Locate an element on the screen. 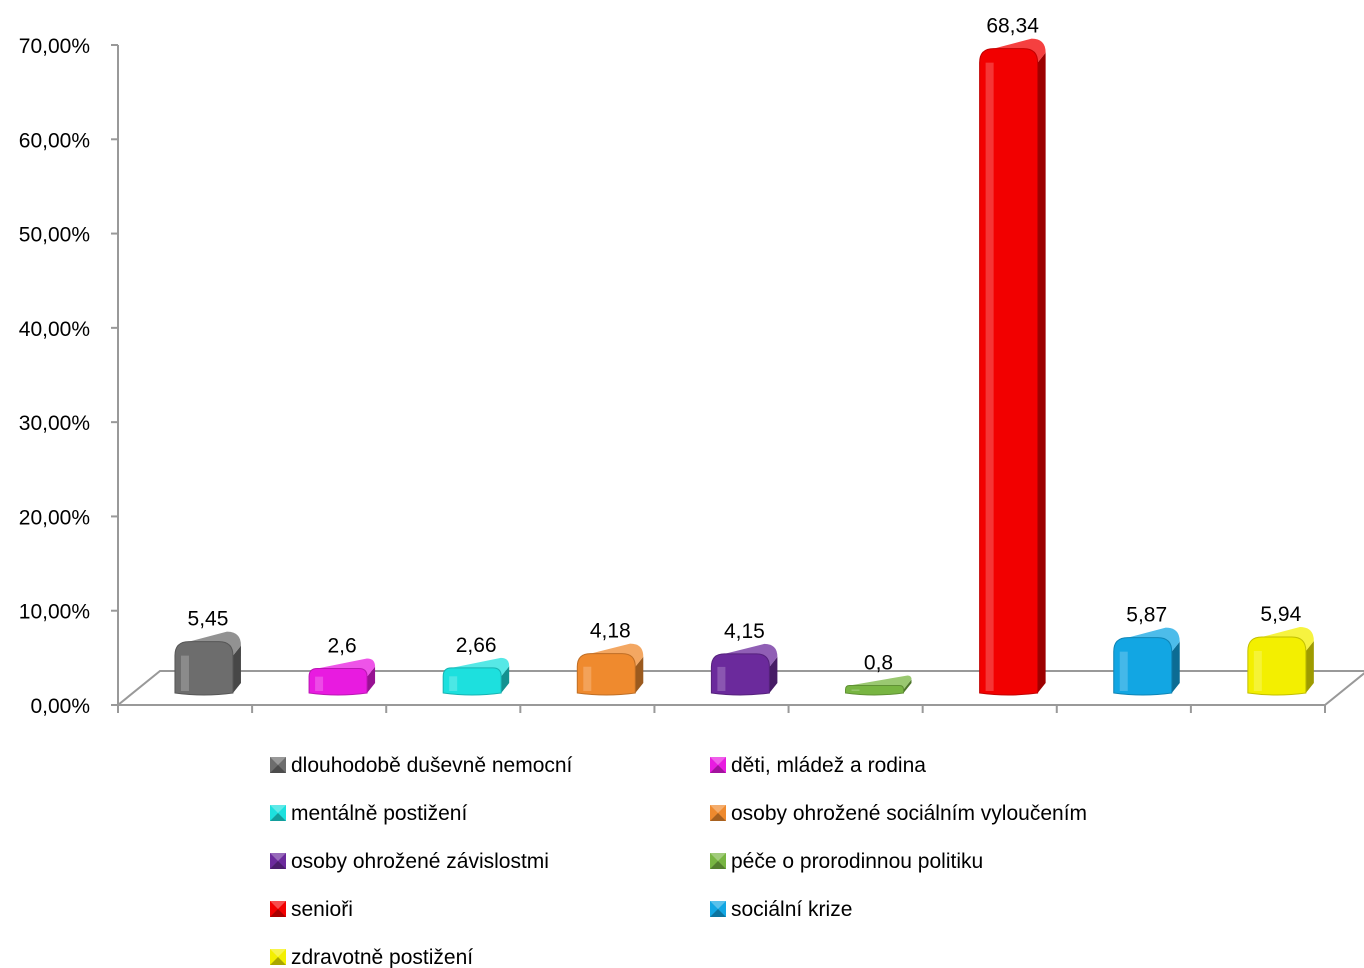  legend-label: osoby ohrožené sociálním vyloučením is located at coordinates (909, 813).